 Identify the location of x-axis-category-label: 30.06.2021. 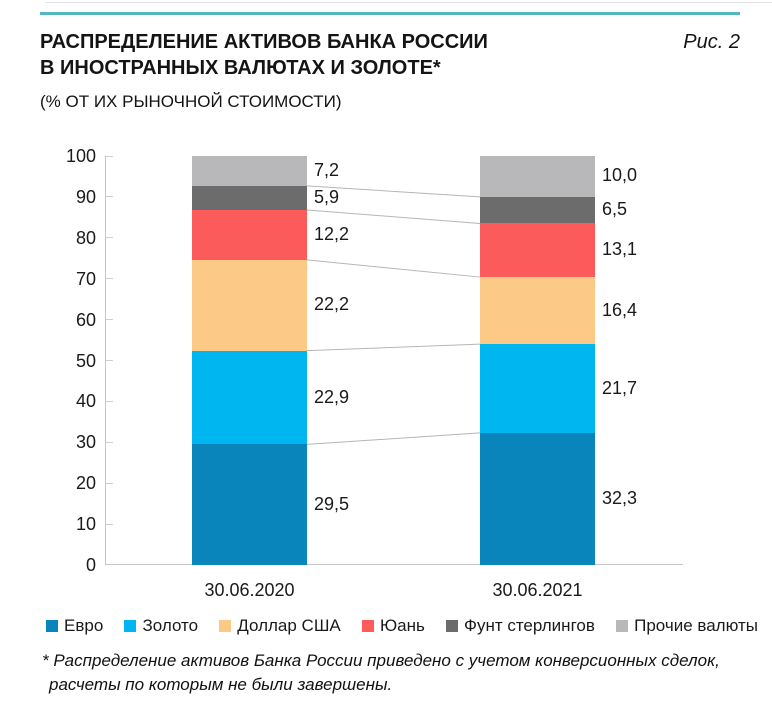
(537, 590).